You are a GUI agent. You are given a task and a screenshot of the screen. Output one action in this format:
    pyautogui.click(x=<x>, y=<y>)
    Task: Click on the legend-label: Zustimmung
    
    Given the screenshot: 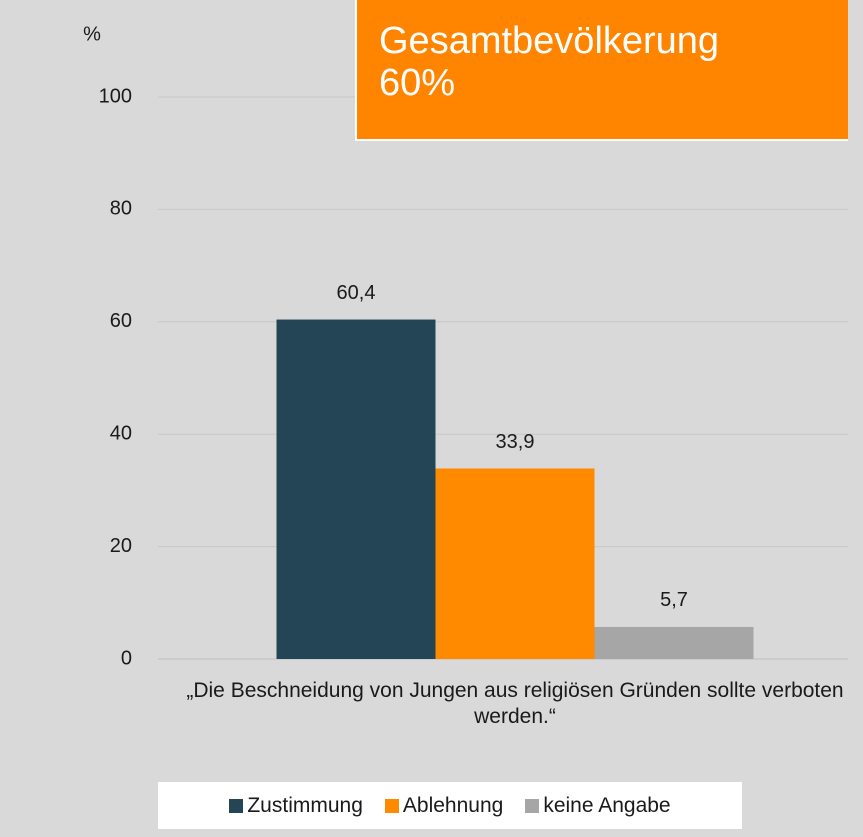 What is the action you would take?
    pyautogui.click(x=305, y=805)
    